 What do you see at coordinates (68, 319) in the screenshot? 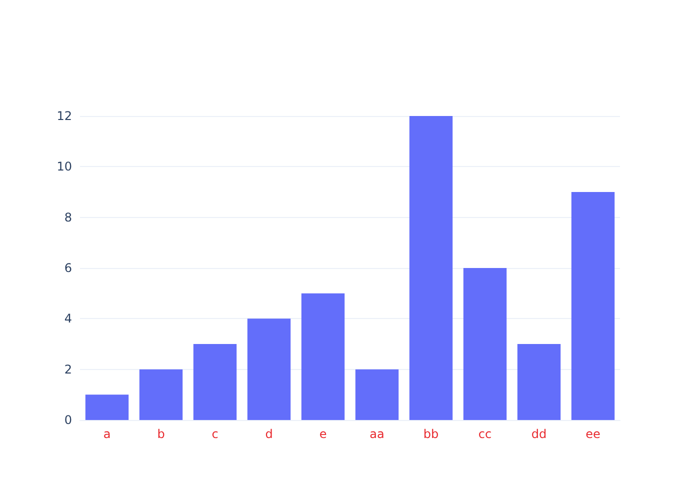
I see `y-tick-label: 4` at bounding box center [68, 319].